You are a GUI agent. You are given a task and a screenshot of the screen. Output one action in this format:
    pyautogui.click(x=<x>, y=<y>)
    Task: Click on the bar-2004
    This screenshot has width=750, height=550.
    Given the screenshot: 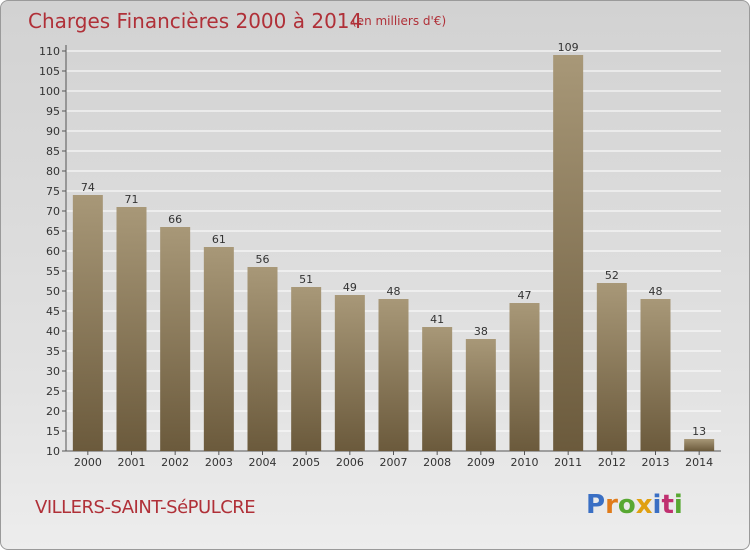 What is the action you would take?
    pyautogui.click(x=262, y=359)
    